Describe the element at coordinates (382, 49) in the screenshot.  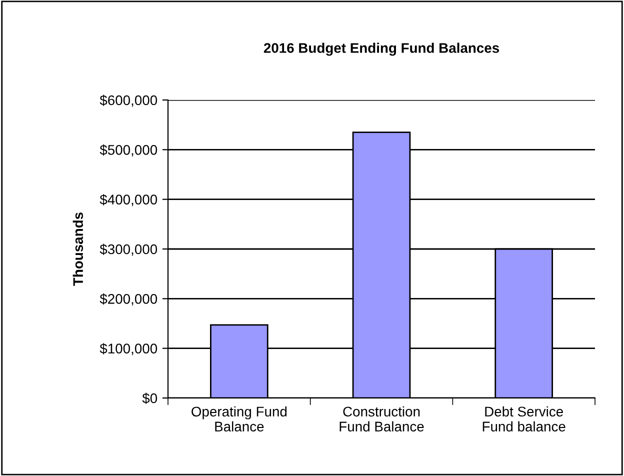
I see `chart-title: 2016 Budget Ending Fund Balances` at that location.